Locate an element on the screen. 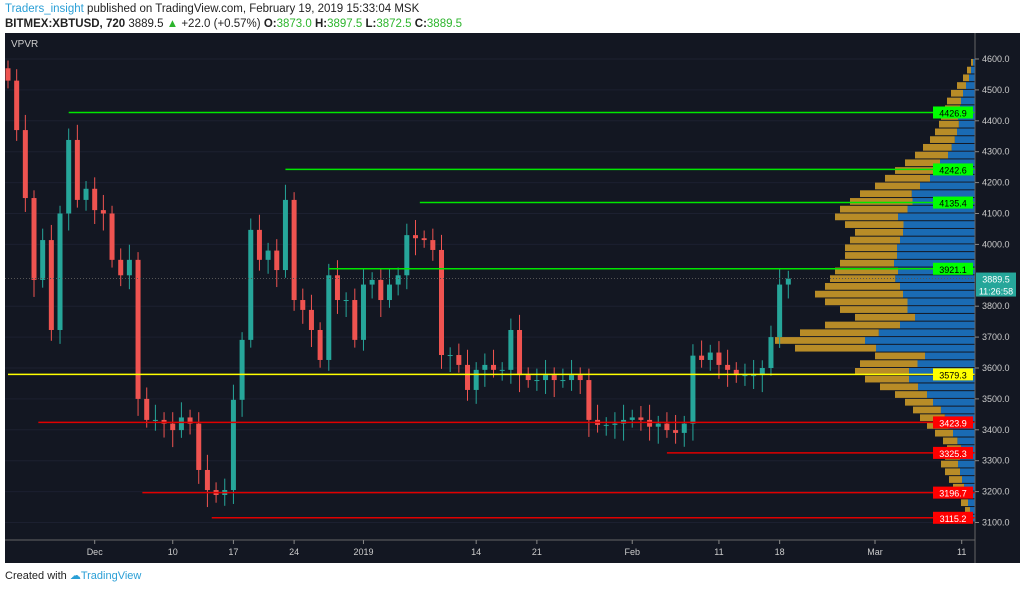 This screenshot has height=589, width=1024. triangle-up-icon: ▲ is located at coordinates (172, 24).